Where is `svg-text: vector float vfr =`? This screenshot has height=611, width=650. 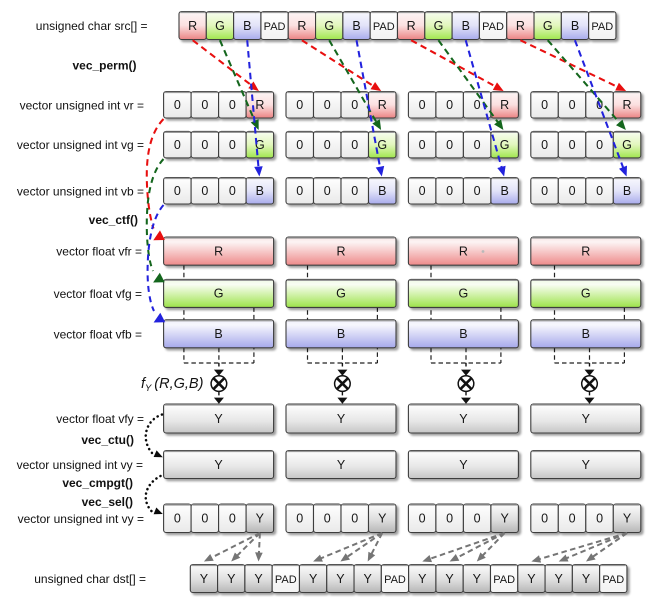 svg-text: vector float vfr = is located at coordinates (99, 252).